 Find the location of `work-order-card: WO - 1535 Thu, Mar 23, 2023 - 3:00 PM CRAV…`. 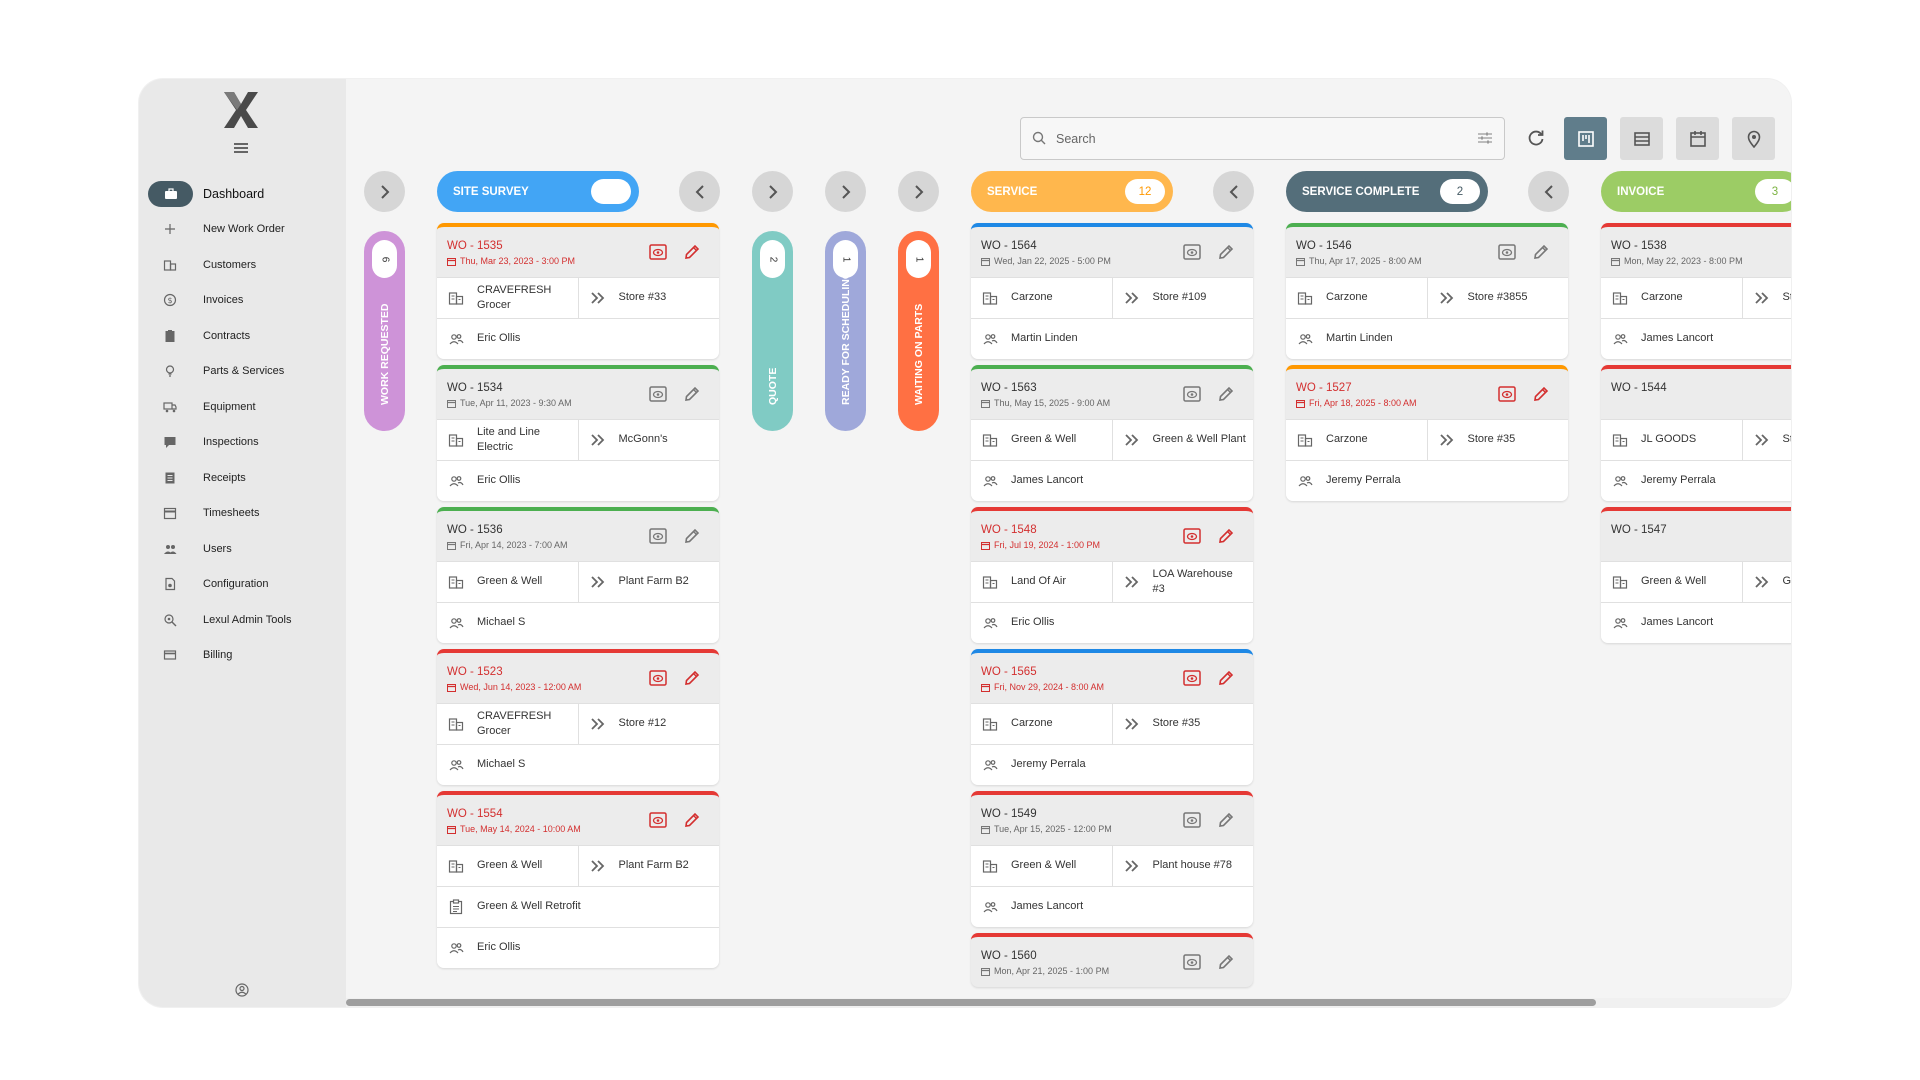

work-order-card: WO - 1535 Thu, Mar 23, 2023 - 3:00 PM CRAV… is located at coordinates (578, 291).